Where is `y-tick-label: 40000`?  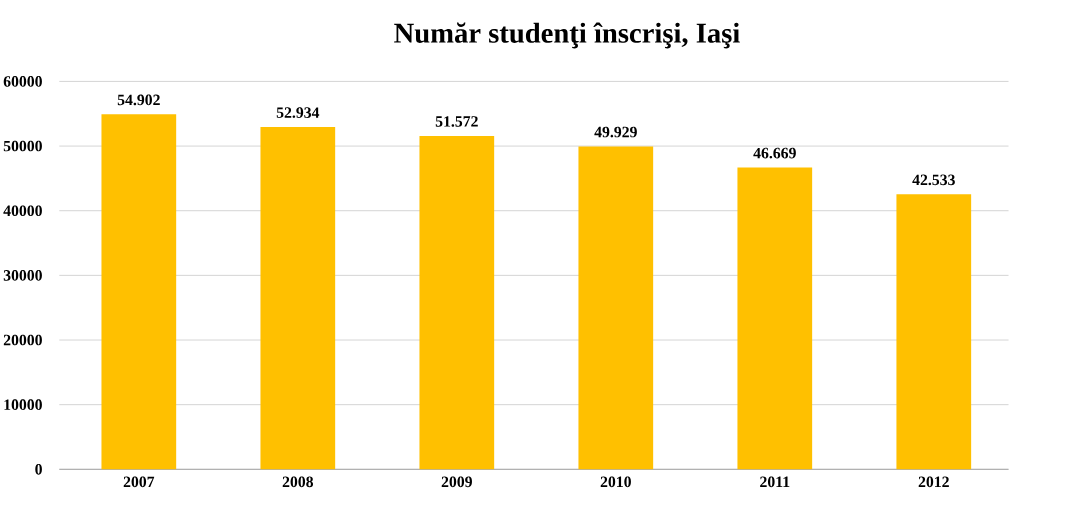 y-tick-label: 40000 is located at coordinates (22, 210).